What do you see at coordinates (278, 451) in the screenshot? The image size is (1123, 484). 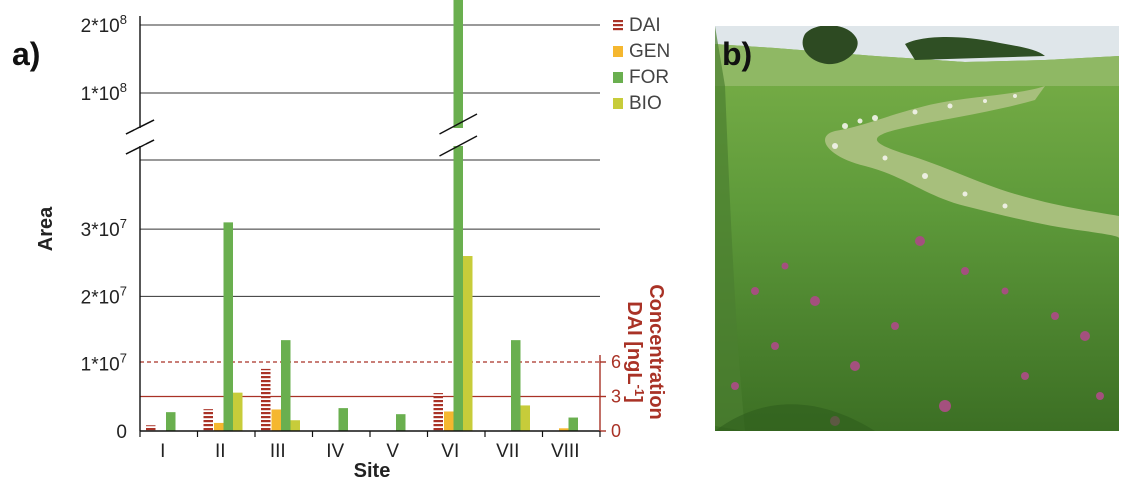 I see `x-tick-label: III` at bounding box center [278, 451].